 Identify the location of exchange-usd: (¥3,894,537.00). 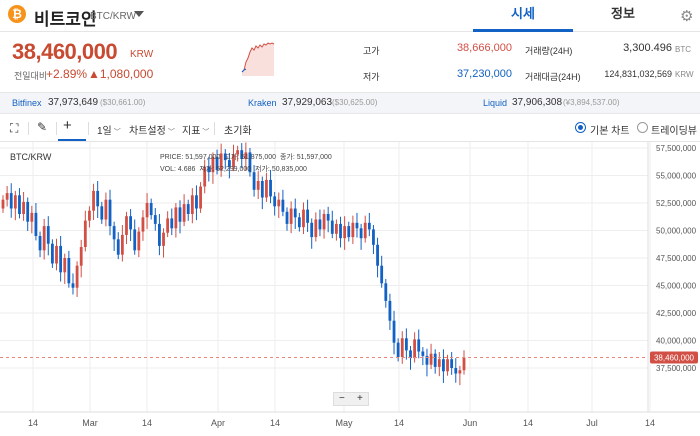
(591, 102).